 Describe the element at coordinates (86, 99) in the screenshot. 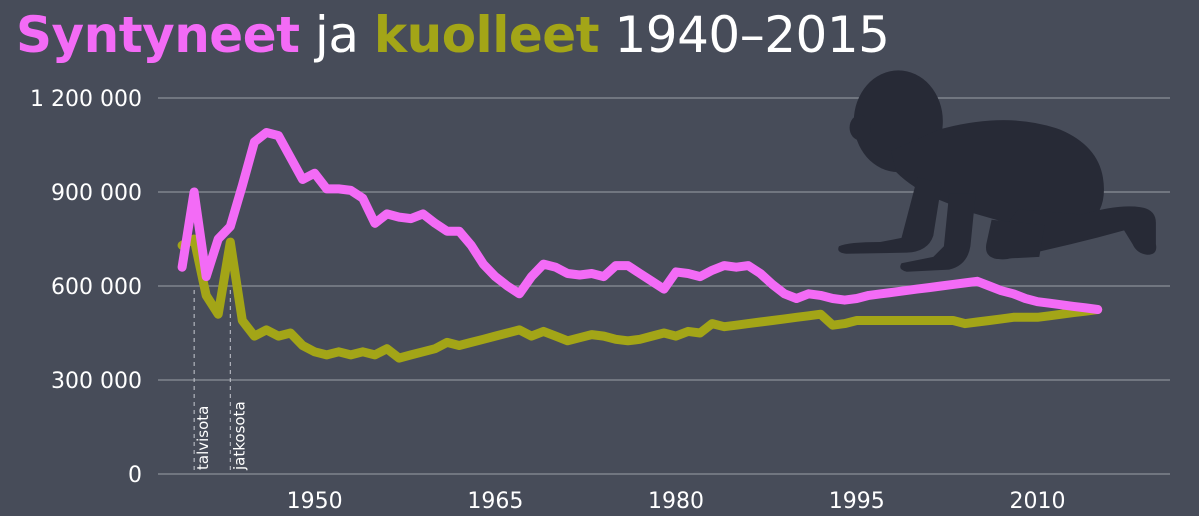

I see `y-tick-label: 1 200 000` at that location.